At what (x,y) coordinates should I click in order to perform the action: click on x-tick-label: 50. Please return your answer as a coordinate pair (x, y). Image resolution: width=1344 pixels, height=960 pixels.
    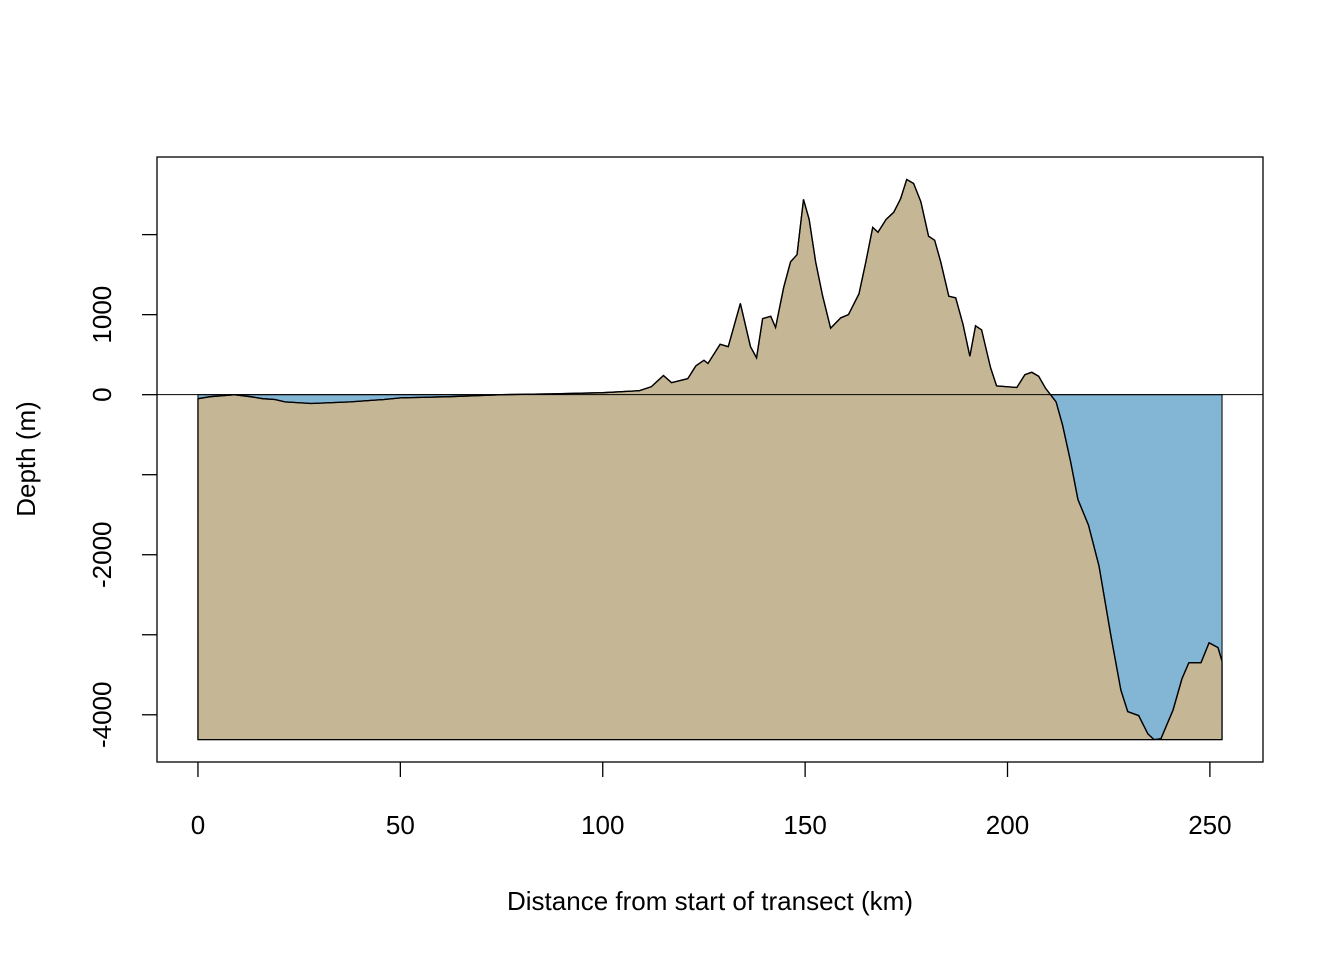
    Looking at the image, I should click on (400, 825).